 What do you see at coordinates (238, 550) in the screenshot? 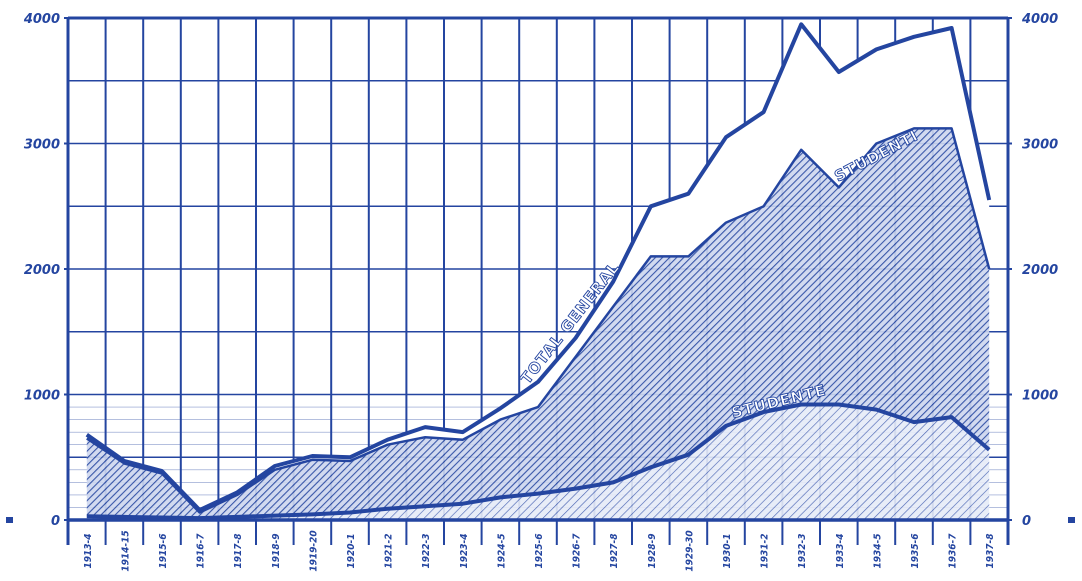
I see `x-tick-label: 1917-8` at bounding box center [238, 550].